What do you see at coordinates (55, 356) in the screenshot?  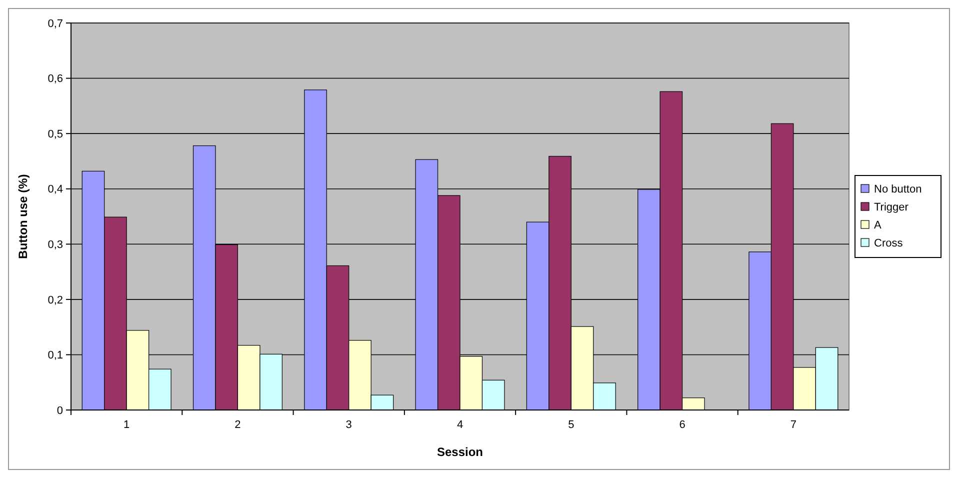 I see `y-tick-label: 0,1` at bounding box center [55, 356].